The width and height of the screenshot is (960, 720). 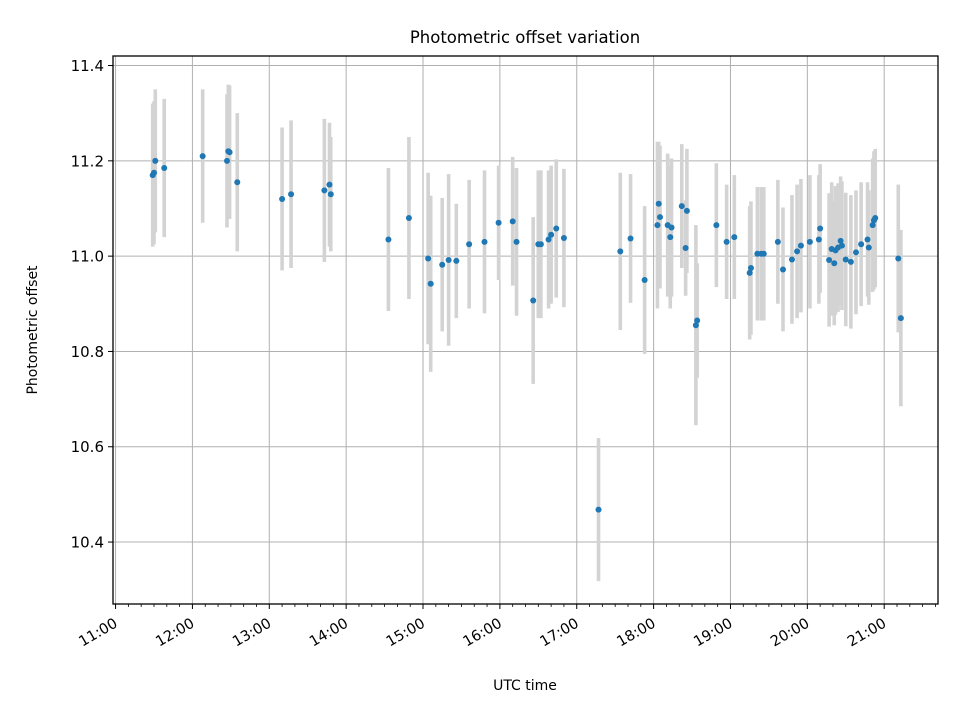 I want to click on y-tick-label: 11.4, so click(x=87, y=66).